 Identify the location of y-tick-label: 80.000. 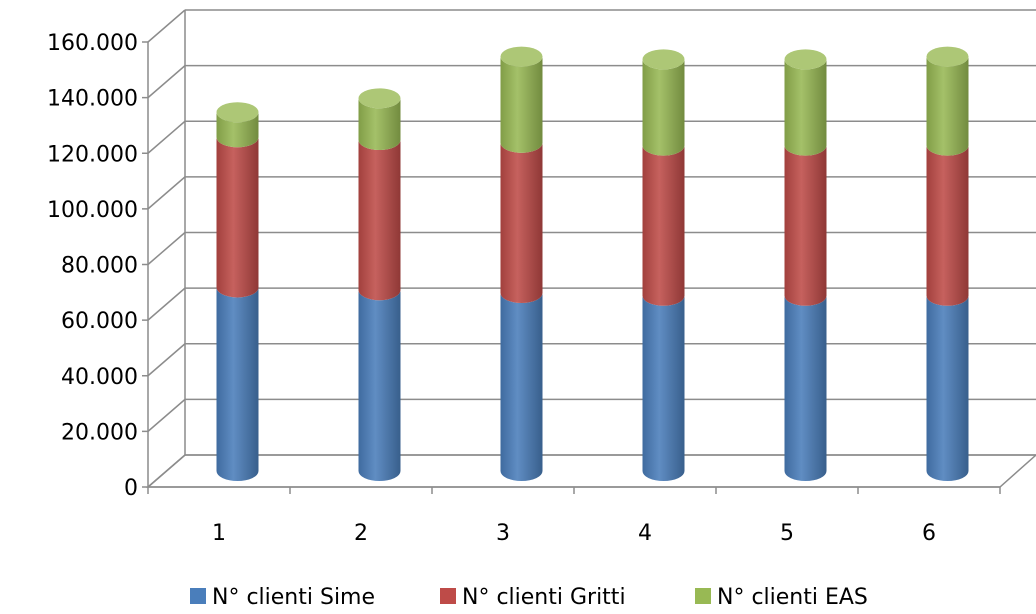
(99, 266).